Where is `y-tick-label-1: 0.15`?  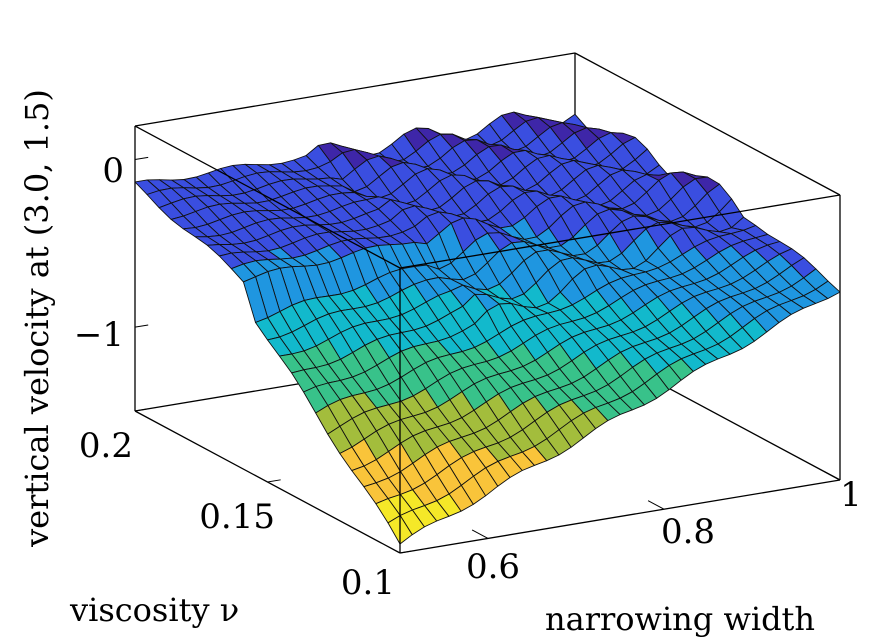 y-tick-label-1: 0.15 is located at coordinates (237, 517).